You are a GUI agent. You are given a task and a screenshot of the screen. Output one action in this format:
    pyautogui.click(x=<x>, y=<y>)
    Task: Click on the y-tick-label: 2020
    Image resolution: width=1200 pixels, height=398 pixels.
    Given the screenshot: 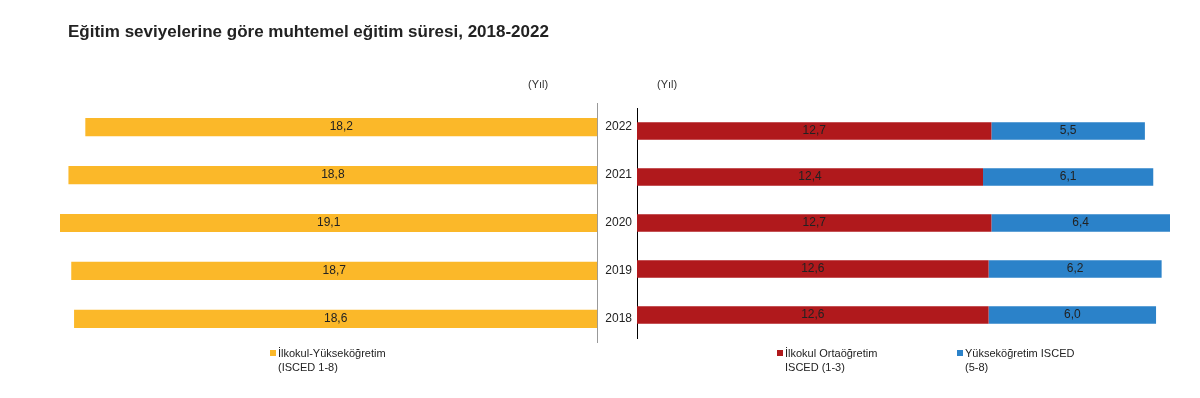 What is the action you would take?
    pyautogui.click(x=619, y=222)
    